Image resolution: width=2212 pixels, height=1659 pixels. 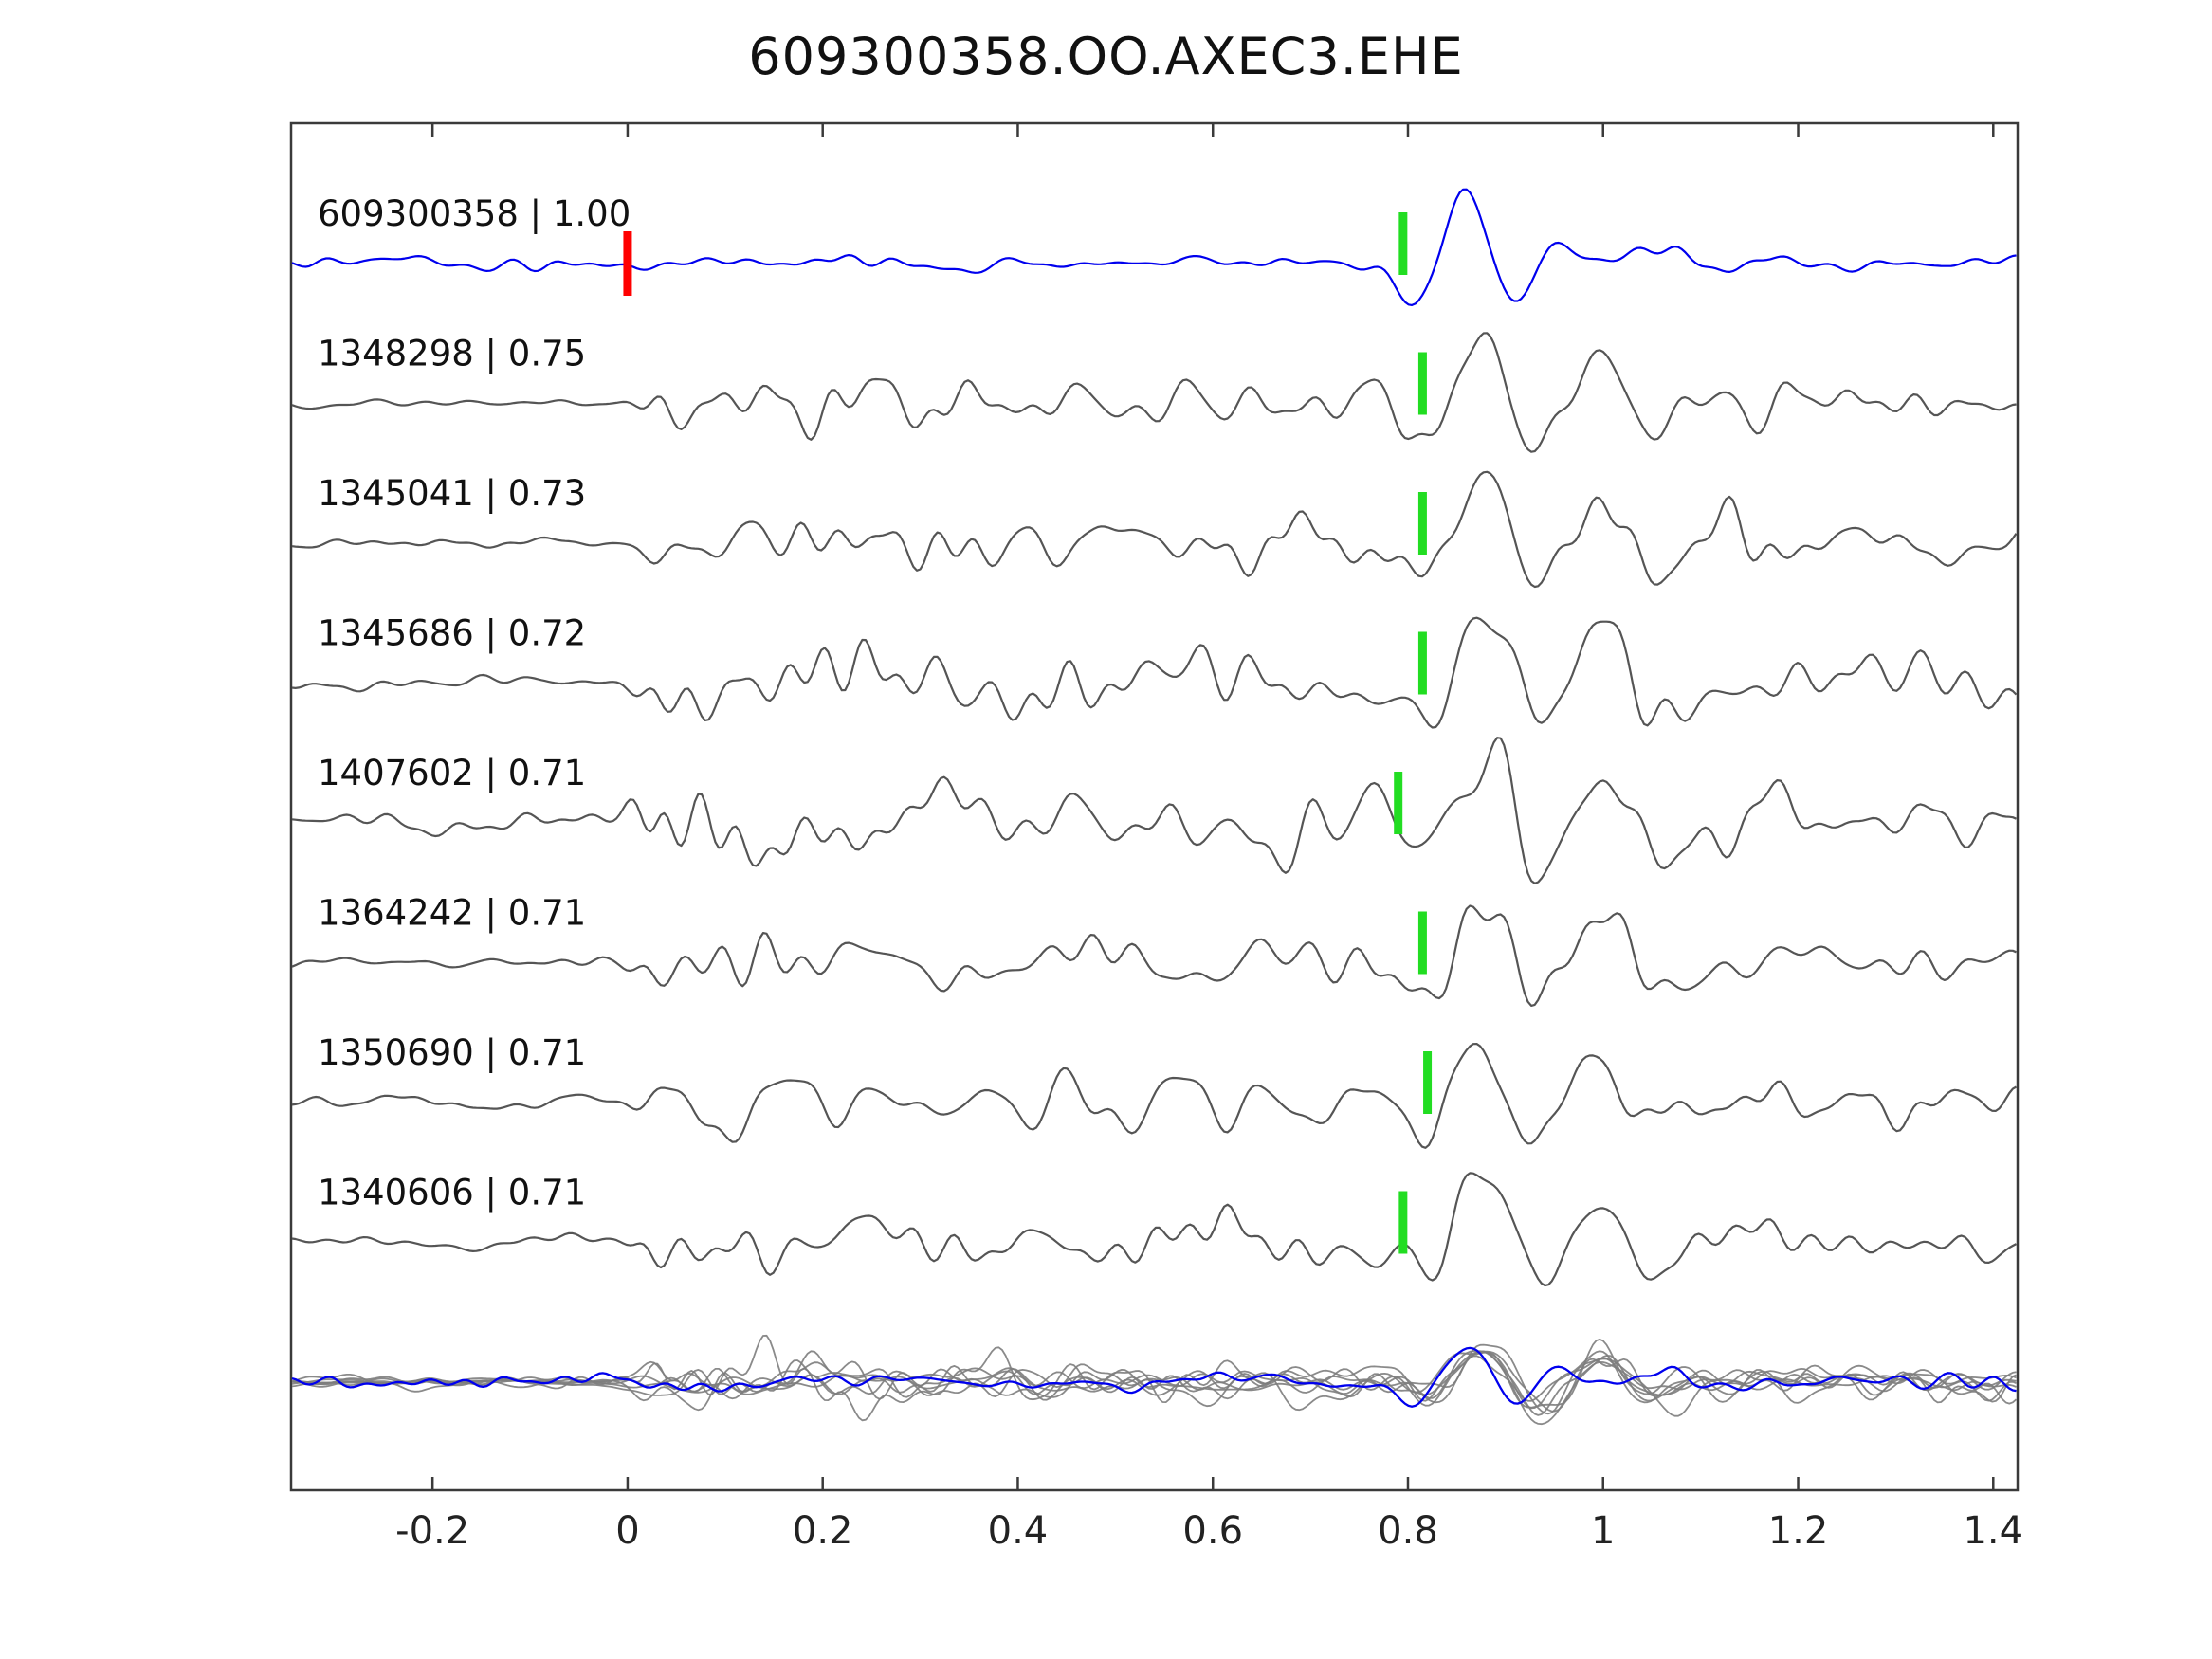 What do you see at coordinates (452, 633) in the screenshot?
I see `trace-label: 1345686 | 0.72` at bounding box center [452, 633].